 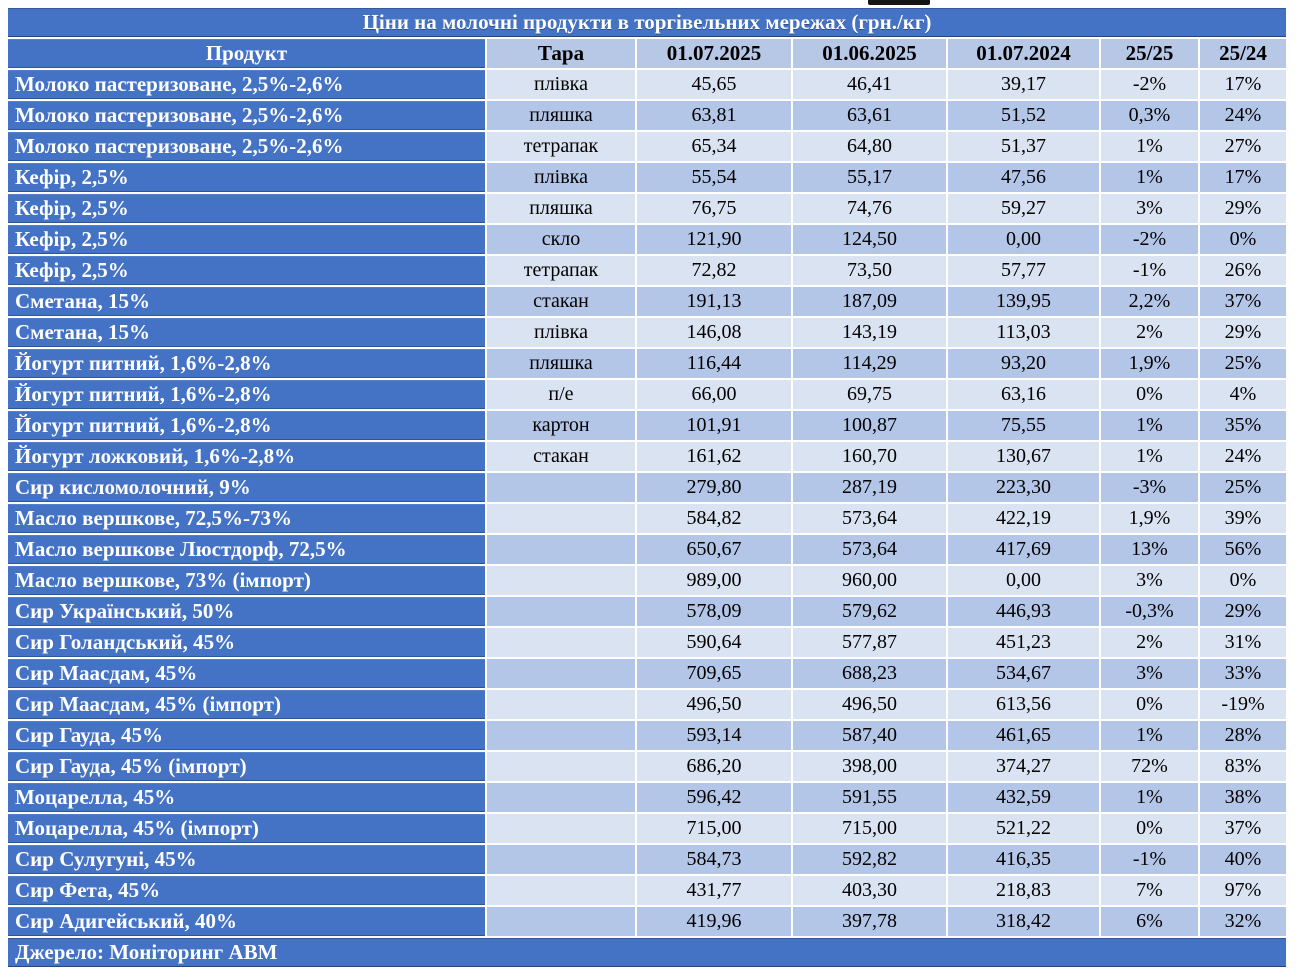 I want to click on percent-change-cell: 56%, so click(x=1243, y=549).